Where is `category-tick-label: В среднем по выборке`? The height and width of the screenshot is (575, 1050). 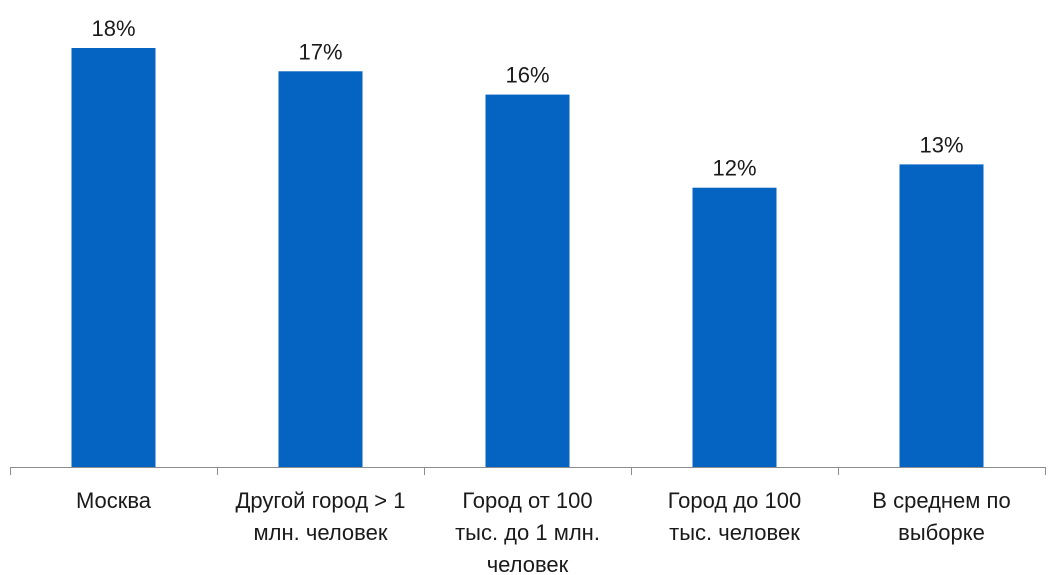 category-tick-label: В среднем по выборке is located at coordinates (941, 516).